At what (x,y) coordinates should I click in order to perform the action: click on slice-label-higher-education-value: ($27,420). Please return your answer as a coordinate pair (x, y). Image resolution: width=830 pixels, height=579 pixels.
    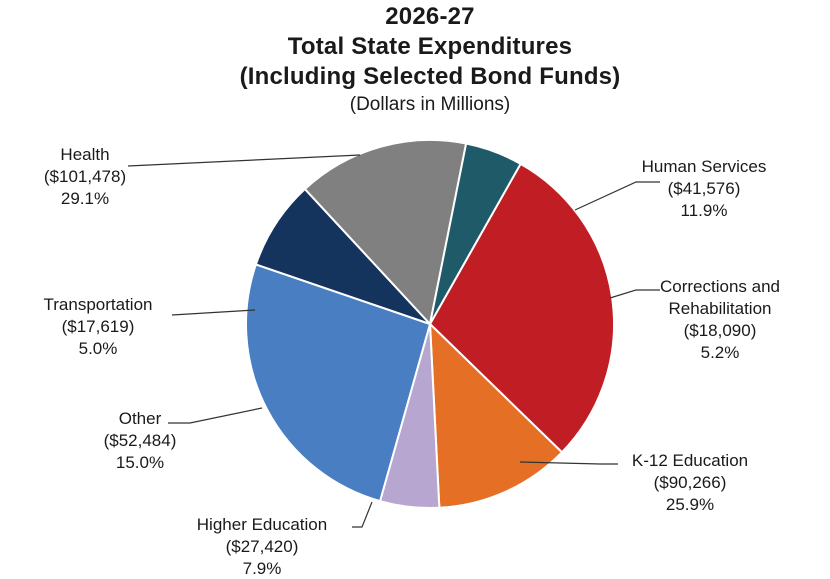
    Looking at the image, I should click on (262, 546).